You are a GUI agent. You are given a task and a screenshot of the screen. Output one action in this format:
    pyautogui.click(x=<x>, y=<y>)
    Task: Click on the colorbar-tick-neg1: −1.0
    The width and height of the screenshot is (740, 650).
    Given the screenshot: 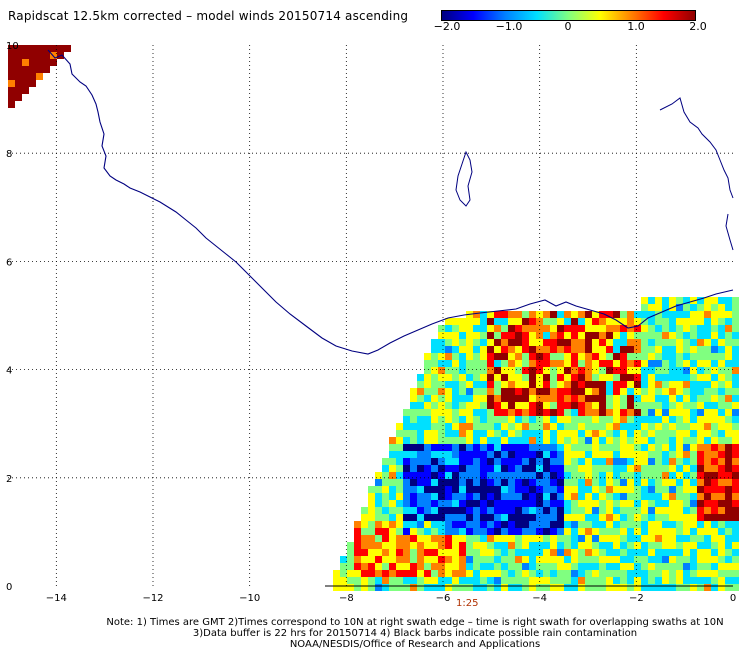 What is the action you would take?
    pyautogui.click(x=509, y=26)
    